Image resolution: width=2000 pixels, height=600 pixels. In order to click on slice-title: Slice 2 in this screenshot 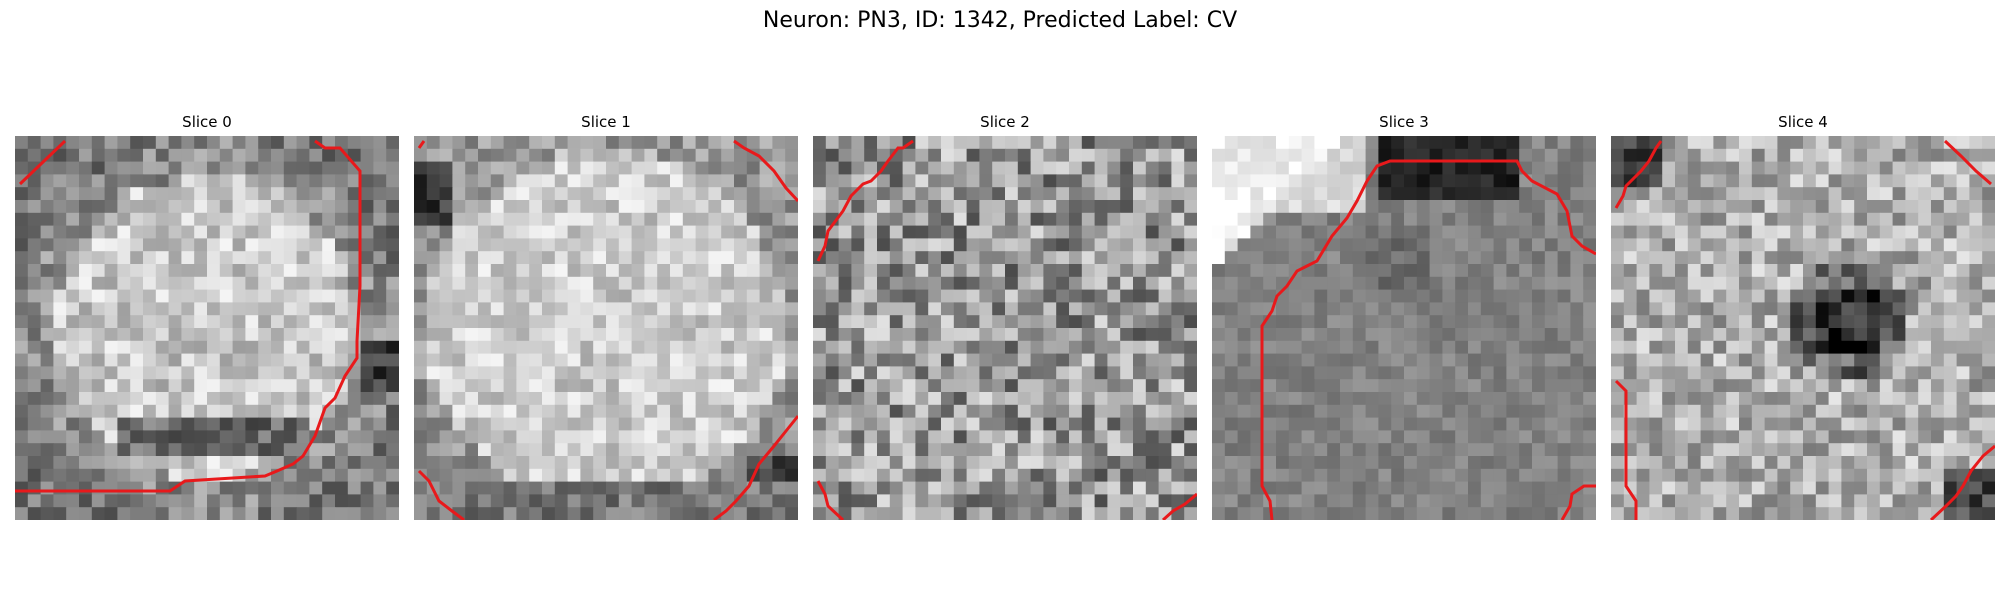, I will do `click(1005, 122)`.